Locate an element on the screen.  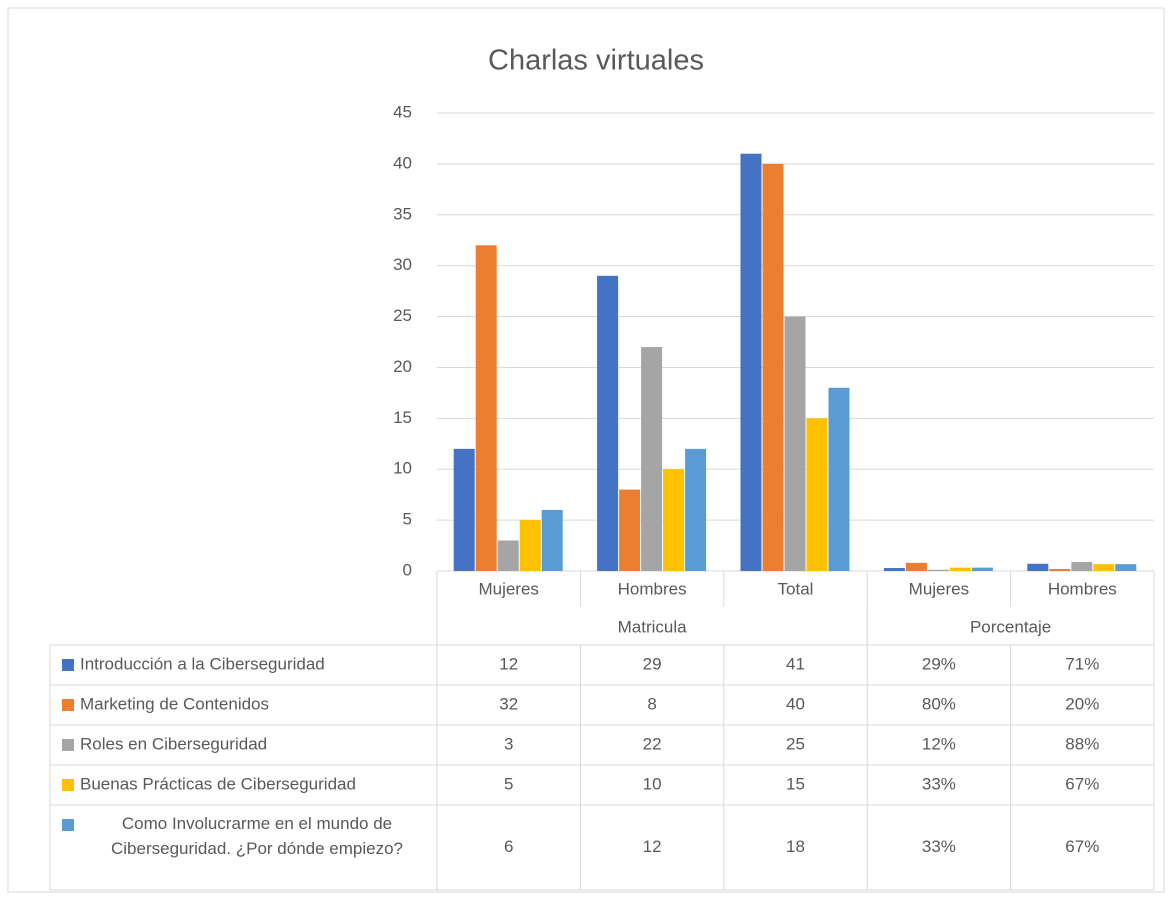
table-value: 71% is located at coordinates (1082, 663).